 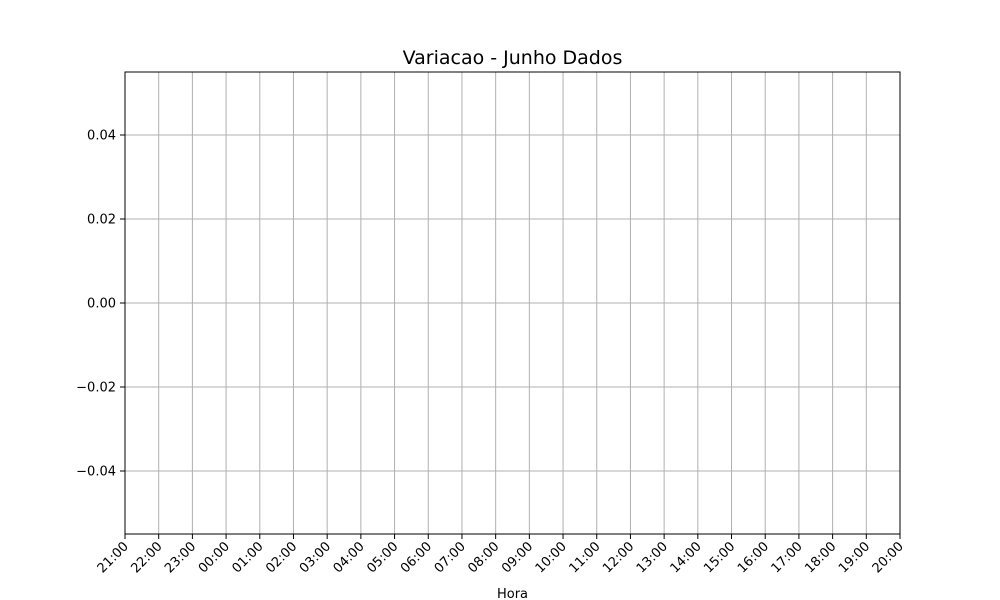 I want to click on y-tick-label: 0.00, so click(x=101, y=304).